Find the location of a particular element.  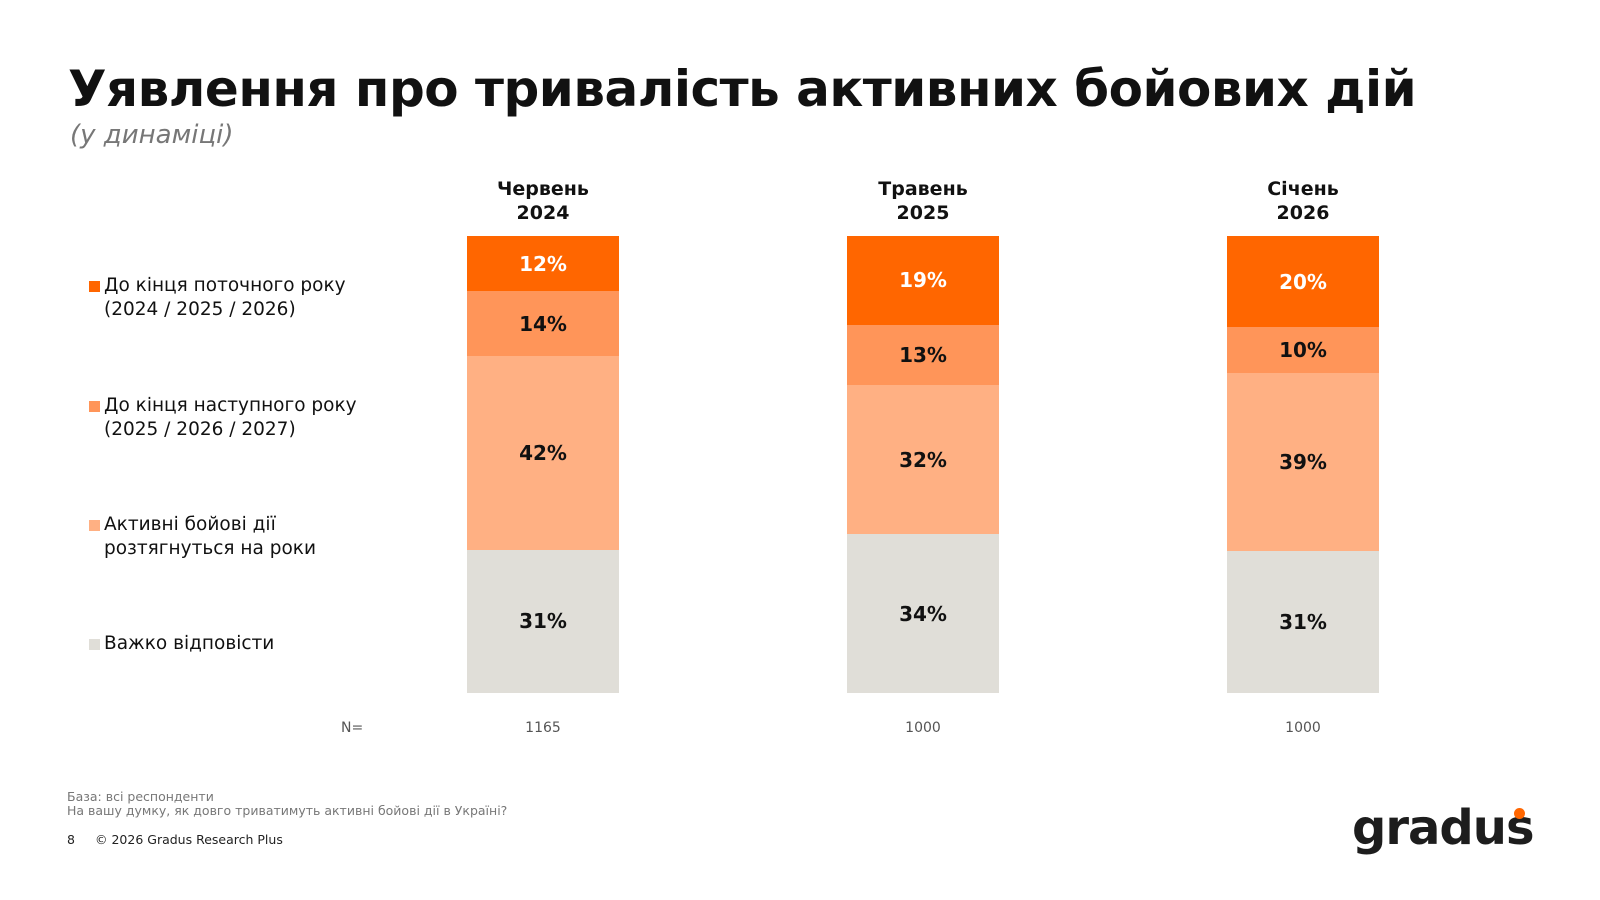

legend-label-line: (2025 / 2026 / 2027) is located at coordinates (200, 429).